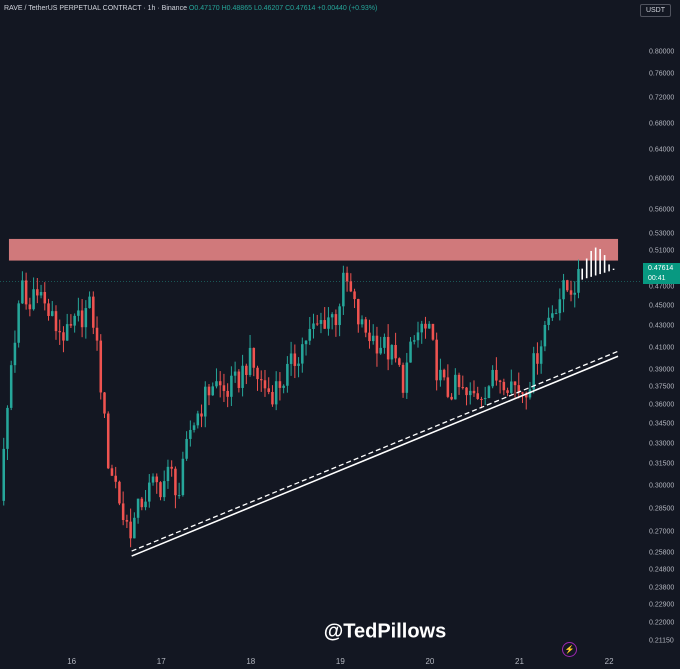 Image resolution: width=680 pixels, height=669 pixels. Describe the element at coordinates (236, 8) in the screenshot. I see `high-value: H0.48865` at that location.